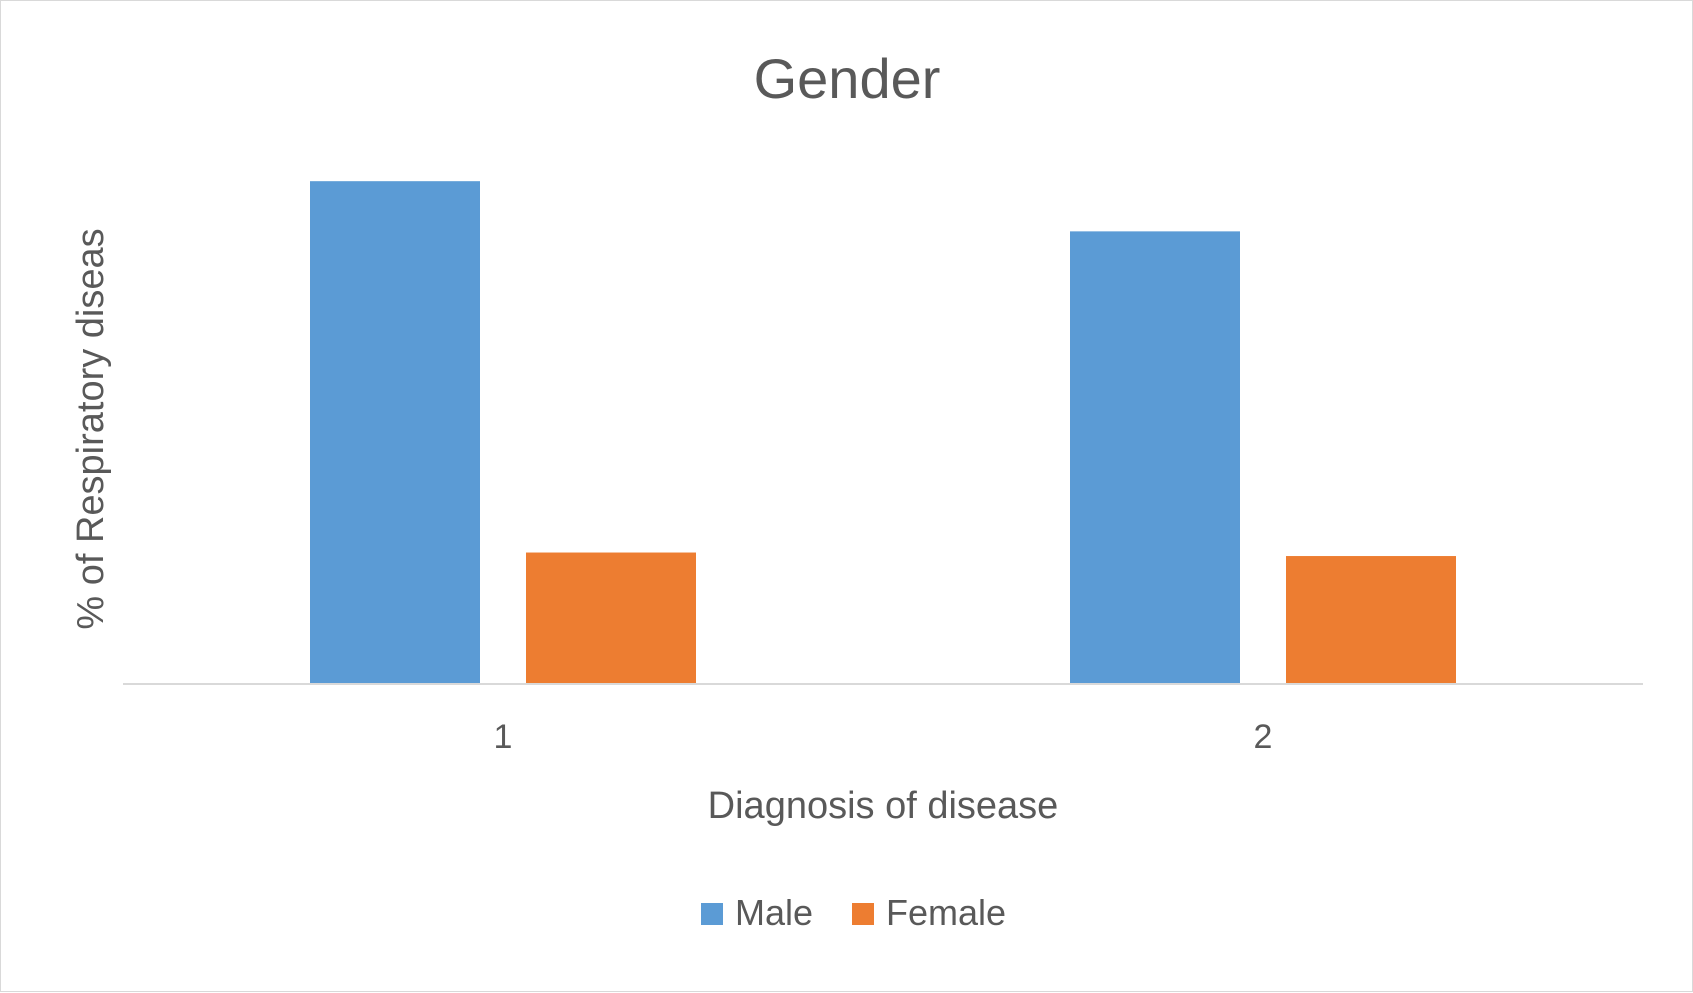 The height and width of the screenshot is (993, 1693). I want to click on y-axis-title: % of Respiratory diseas, so click(91, 428).